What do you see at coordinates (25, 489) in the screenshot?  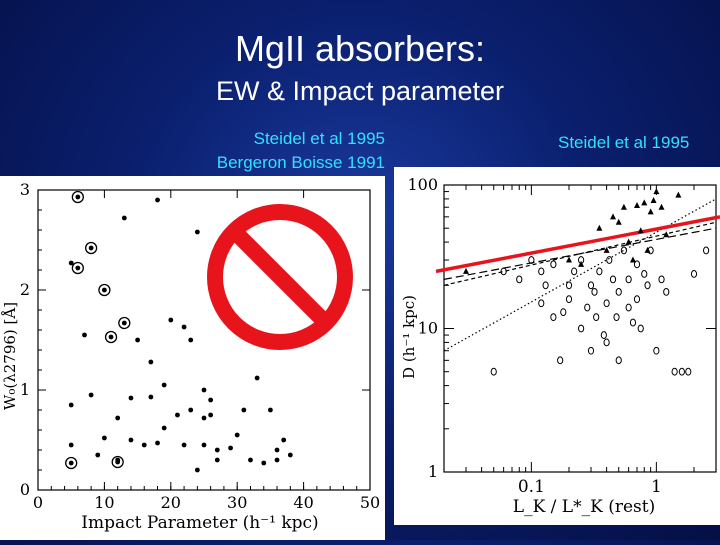 I see `y-tick-label: 0` at bounding box center [25, 489].